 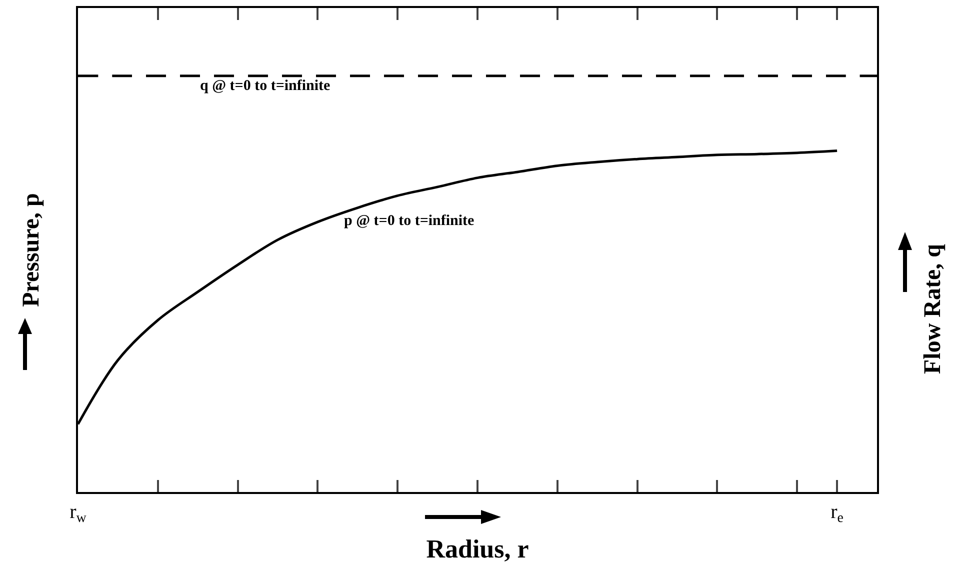 I want to click on y-axis-title: Pressure, p, so click(x=31, y=250).